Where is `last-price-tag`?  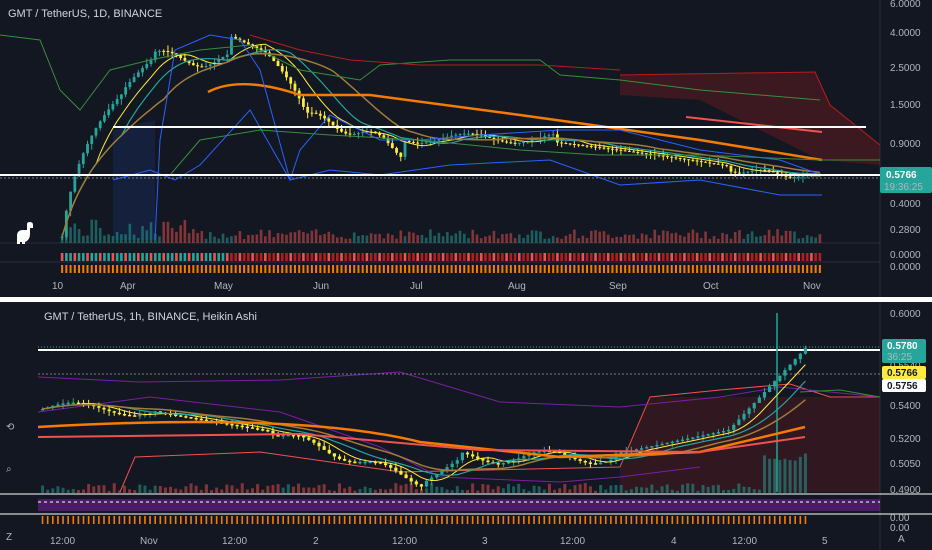 last-price-tag is located at coordinates (906, 180).